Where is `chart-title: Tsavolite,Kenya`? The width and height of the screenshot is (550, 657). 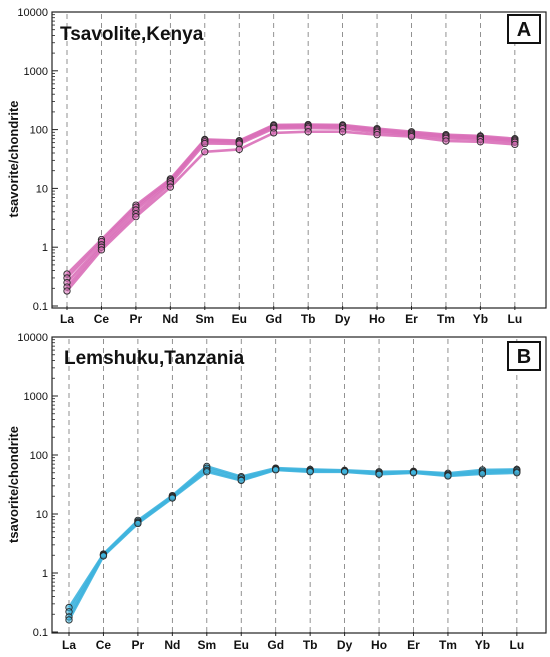 chart-title: Tsavolite,Kenya is located at coordinates (132, 34).